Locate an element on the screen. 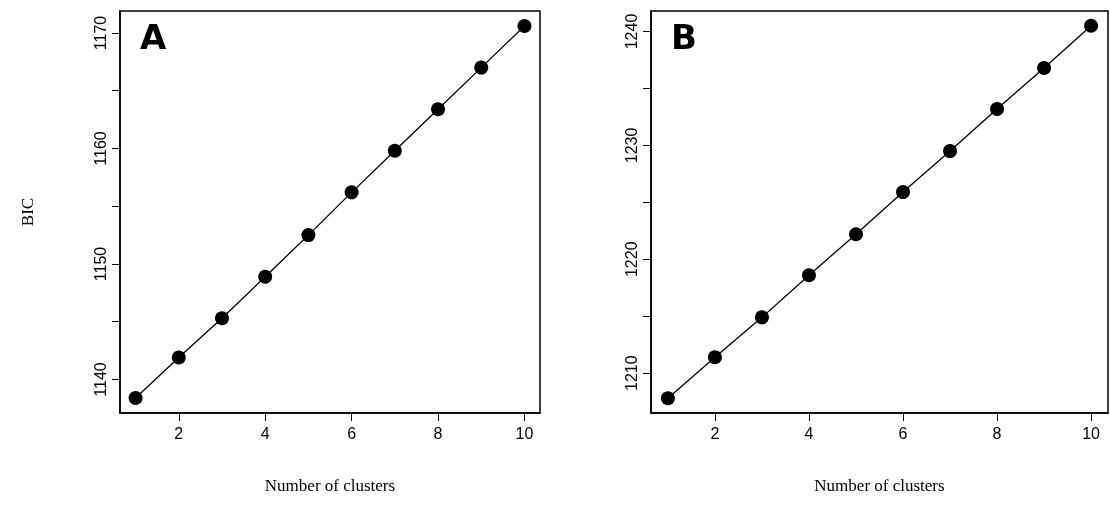 Image resolution: width=1110 pixels, height=529 pixels. y-tick-label: 1160 is located at coordinates (100, 148).